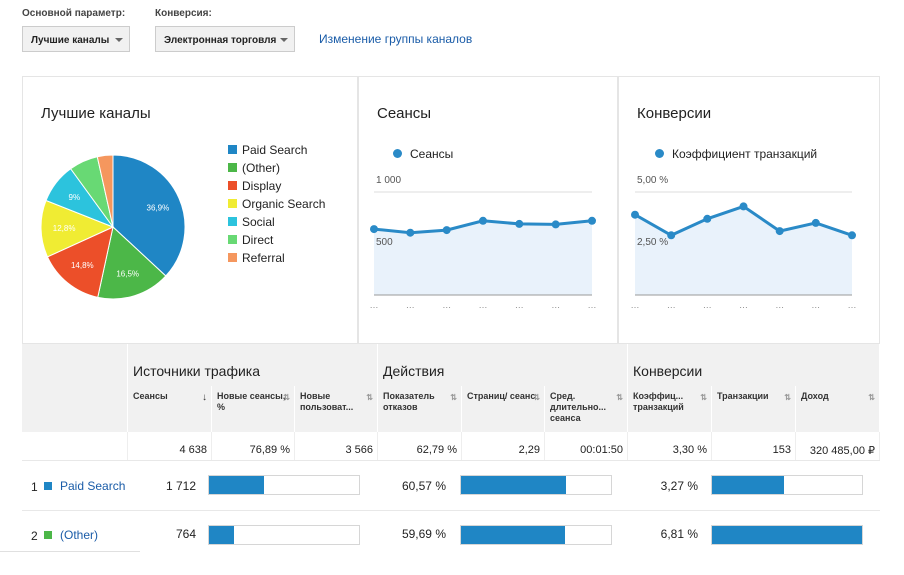 The height and width of the screenshot is (575, 904). What do you see at coordinates (670, 446) in the screenshot?
I see `total-conversion-rate: 3,30 %` at bounding box center [670, 446].